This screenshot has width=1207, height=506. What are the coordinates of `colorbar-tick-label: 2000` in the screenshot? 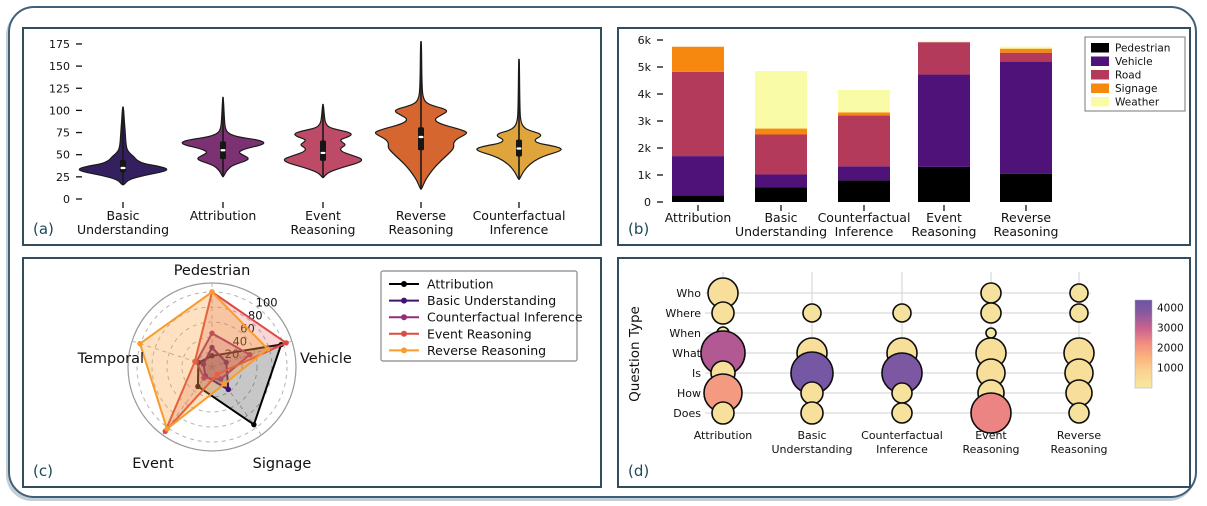 It's located at (1170, 349).